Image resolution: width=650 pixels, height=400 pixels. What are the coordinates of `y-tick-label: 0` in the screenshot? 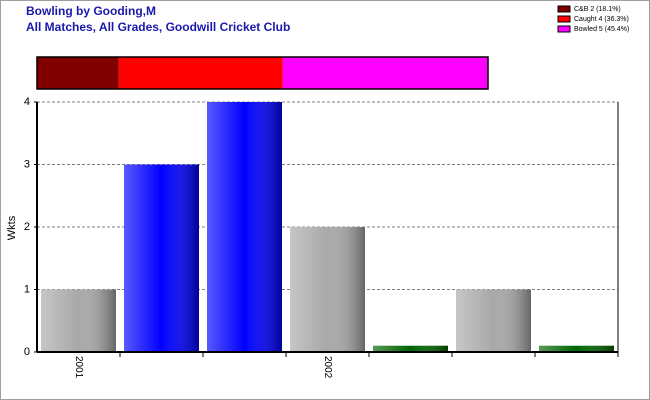 It's located at (27, 352).